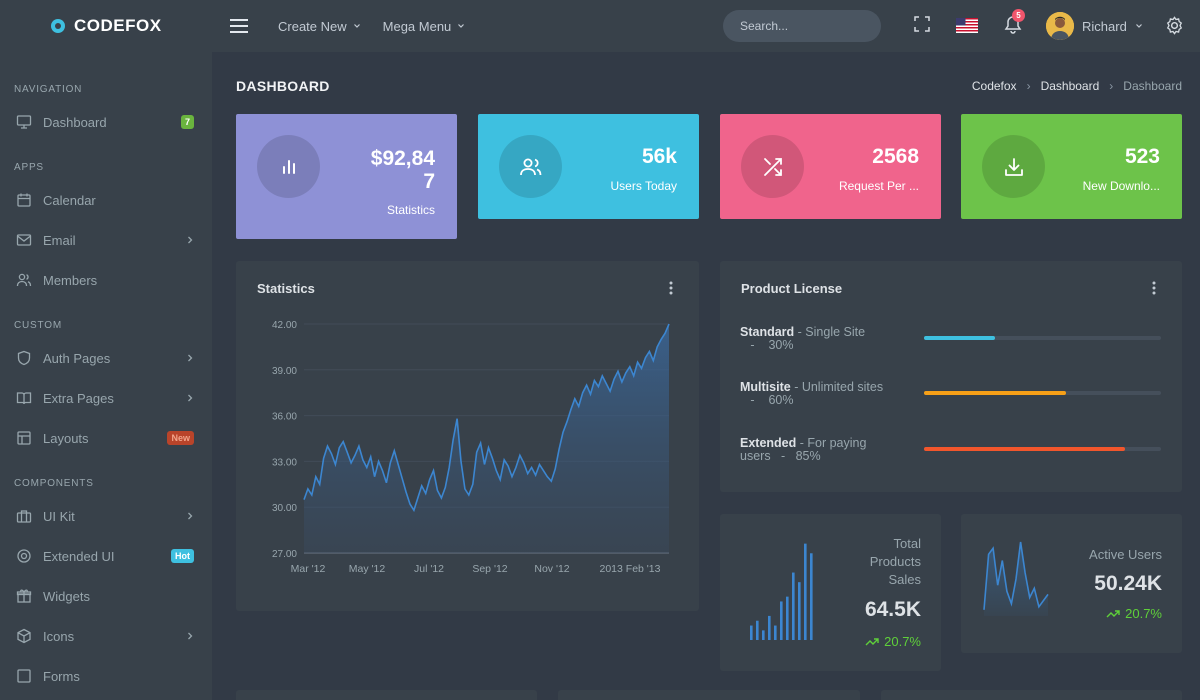  Describe the element at coordinates (106, 556) in the screenshot. I see `sidebar-item-extended-ui: Extended UI Hot` at that location.